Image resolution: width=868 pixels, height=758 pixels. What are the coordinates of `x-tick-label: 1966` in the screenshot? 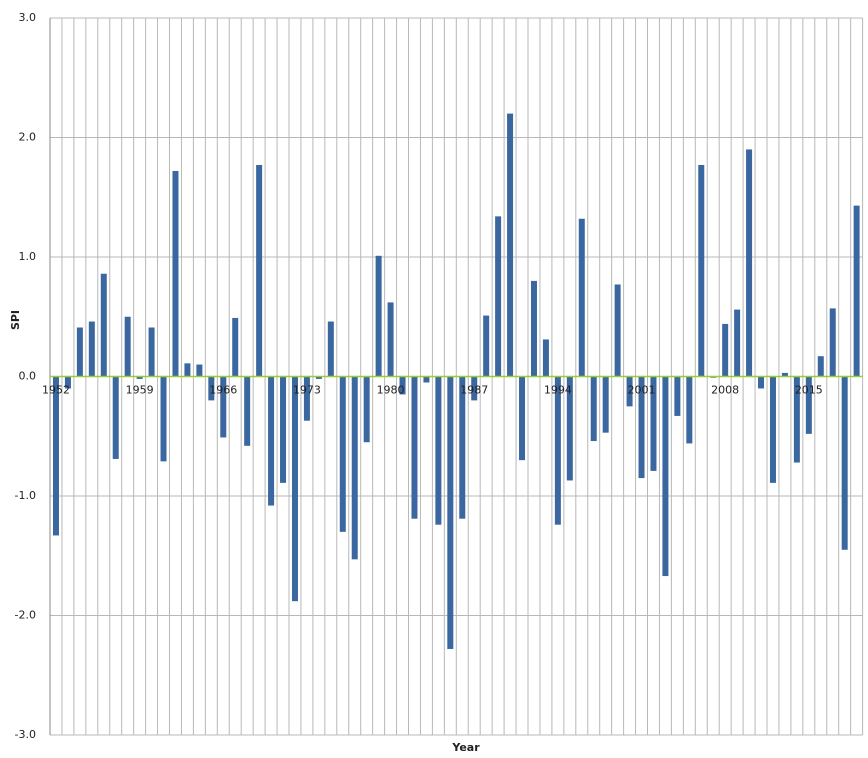 It's located at (223, 390).